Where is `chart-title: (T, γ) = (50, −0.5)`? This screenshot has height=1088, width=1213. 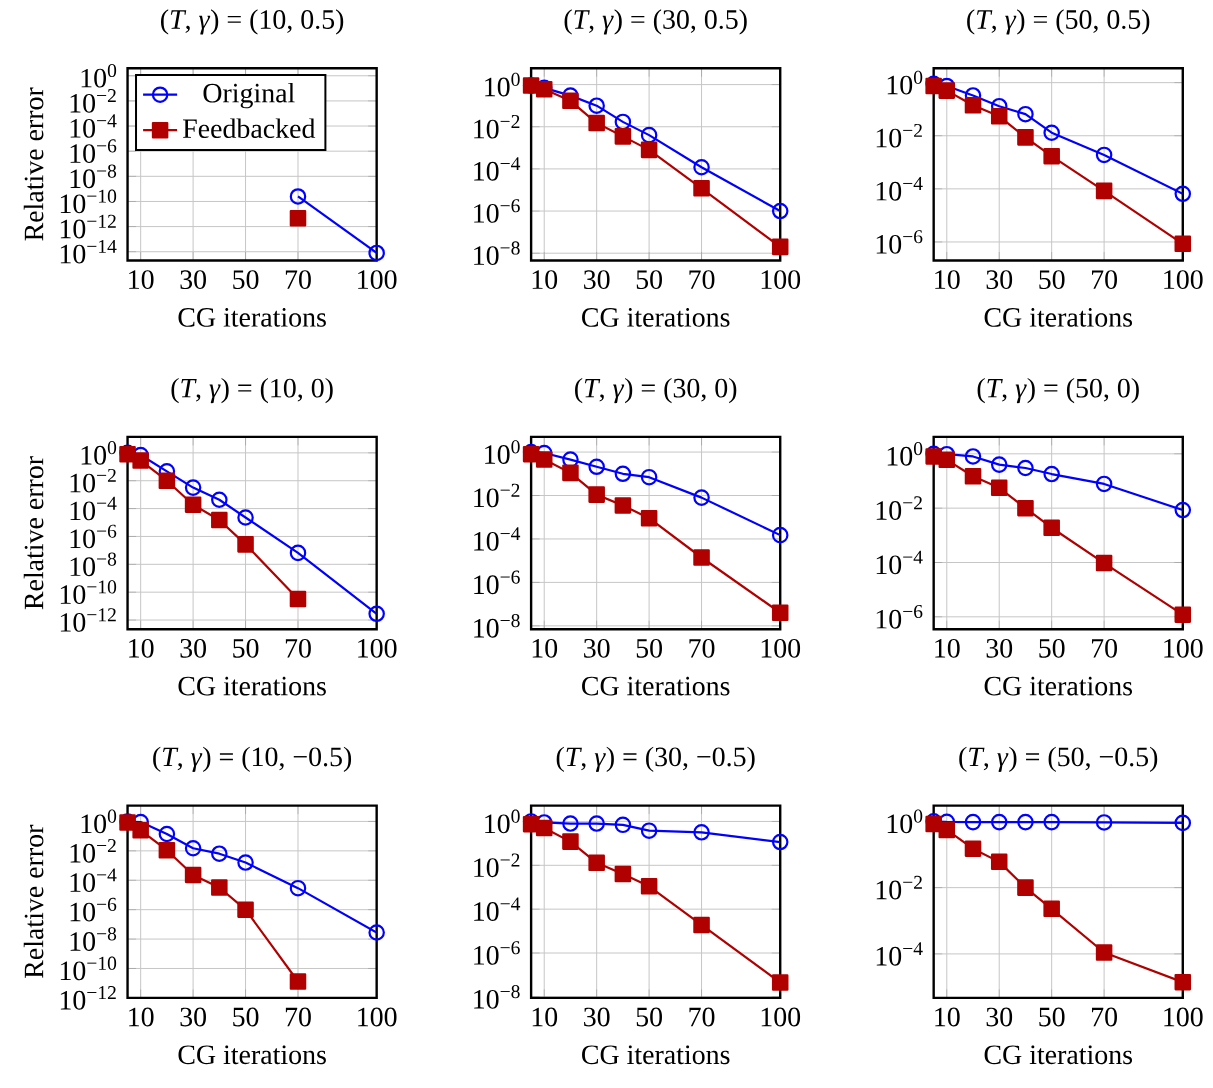
chart-title: (T, γ) = (50, −0.5) is located at coordinates (1058, 759).